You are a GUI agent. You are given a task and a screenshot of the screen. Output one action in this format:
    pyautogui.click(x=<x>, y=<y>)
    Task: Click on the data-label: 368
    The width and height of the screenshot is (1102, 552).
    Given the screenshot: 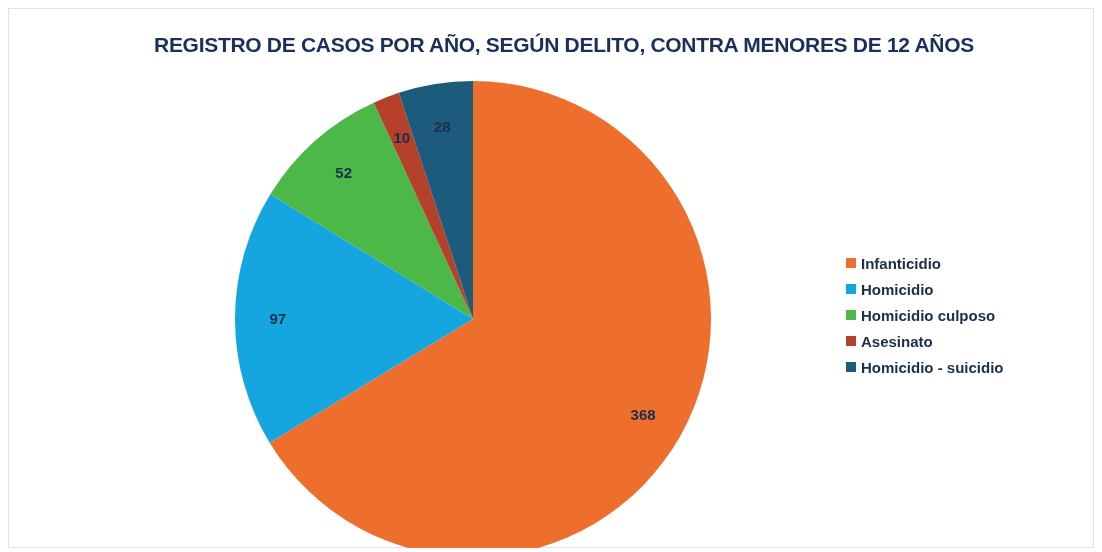 What is the action you would take?
    pyautogui.click(x=643, y=415)
    